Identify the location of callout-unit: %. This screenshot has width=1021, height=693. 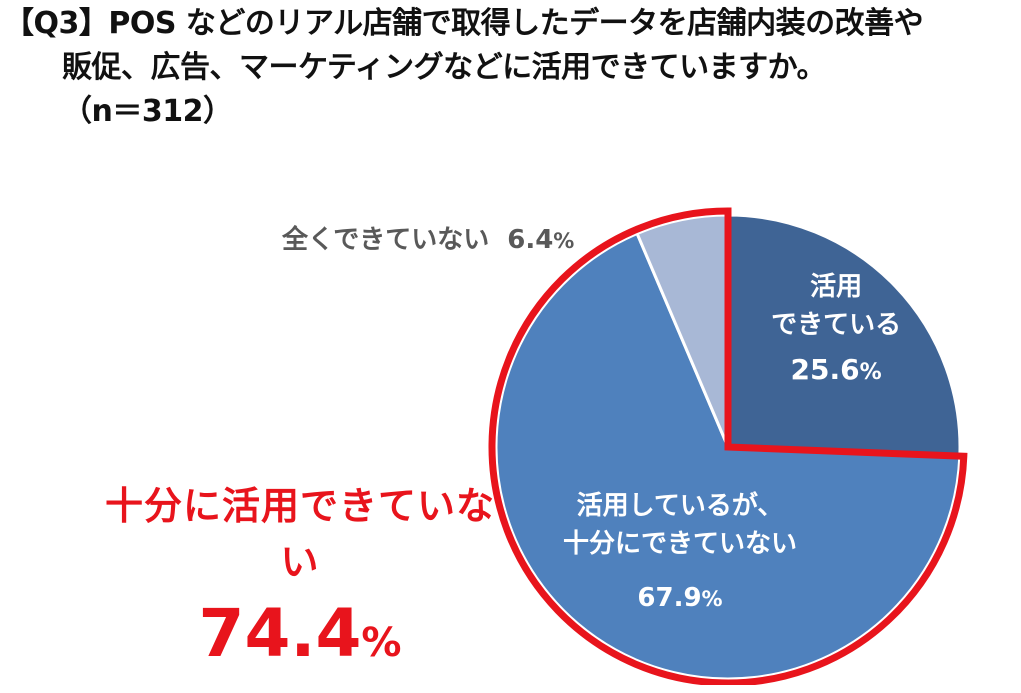
(381, 643).